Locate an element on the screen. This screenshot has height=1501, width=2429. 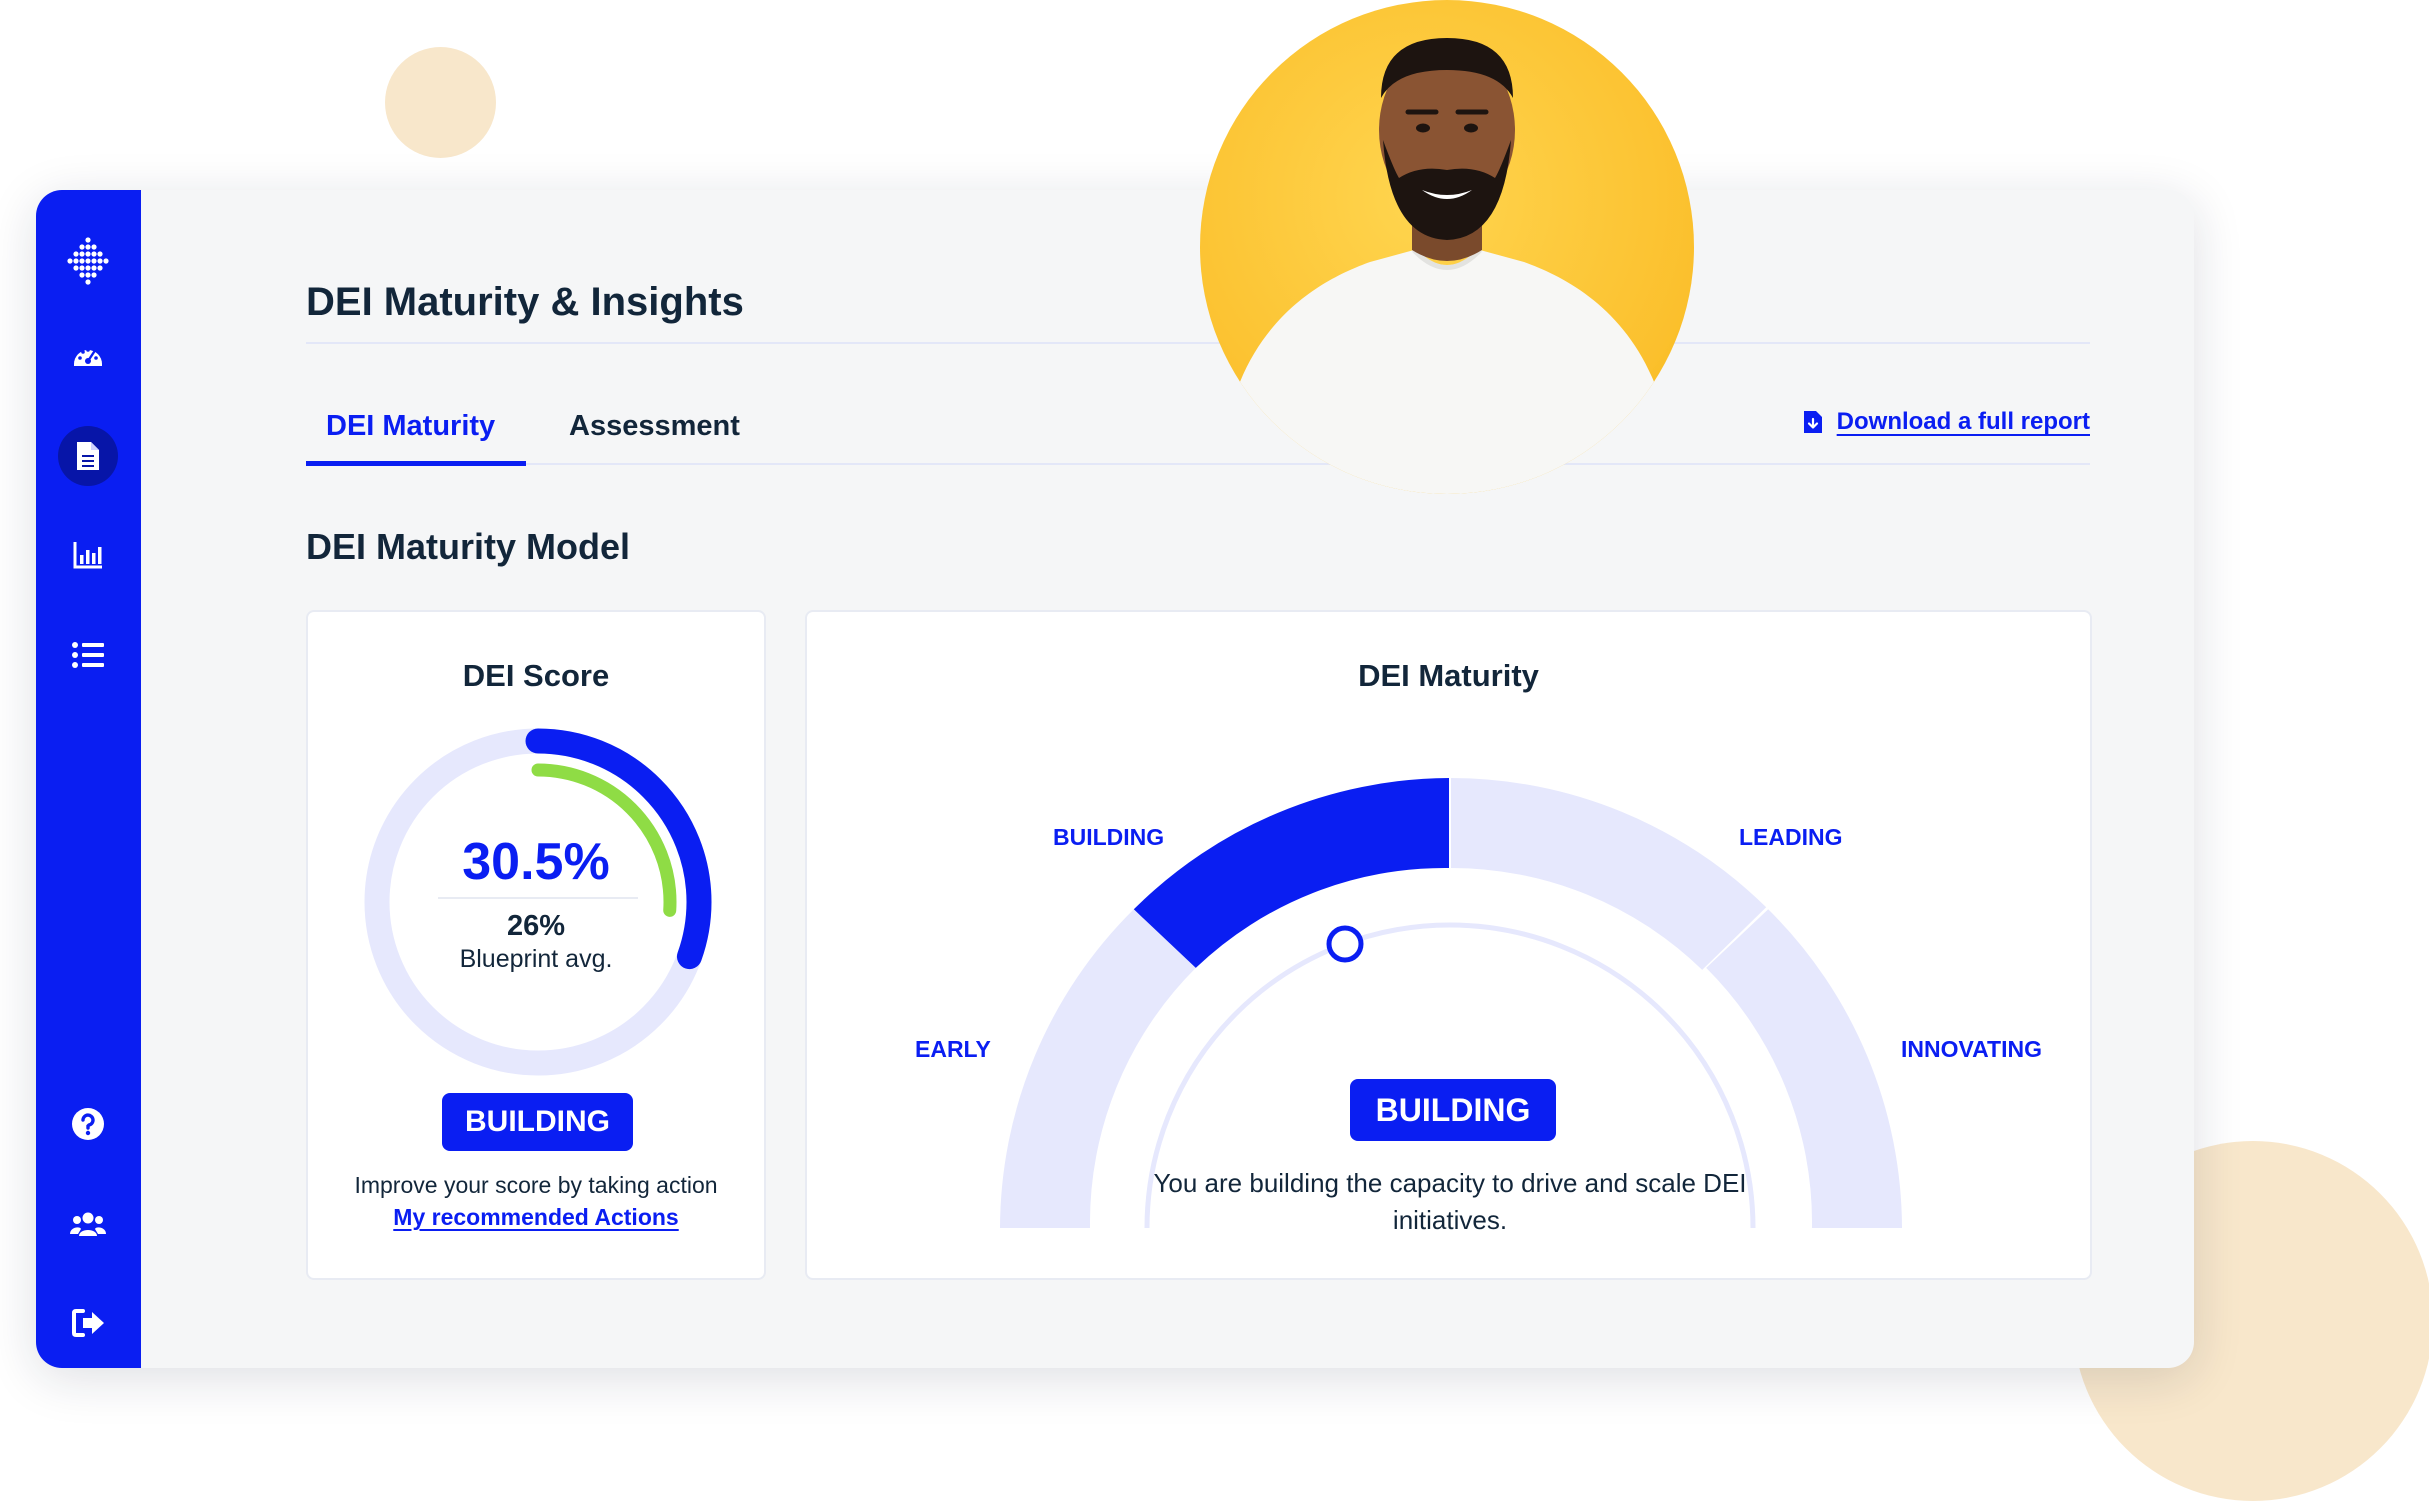
person-photo is located at coordinates (1447, 266).